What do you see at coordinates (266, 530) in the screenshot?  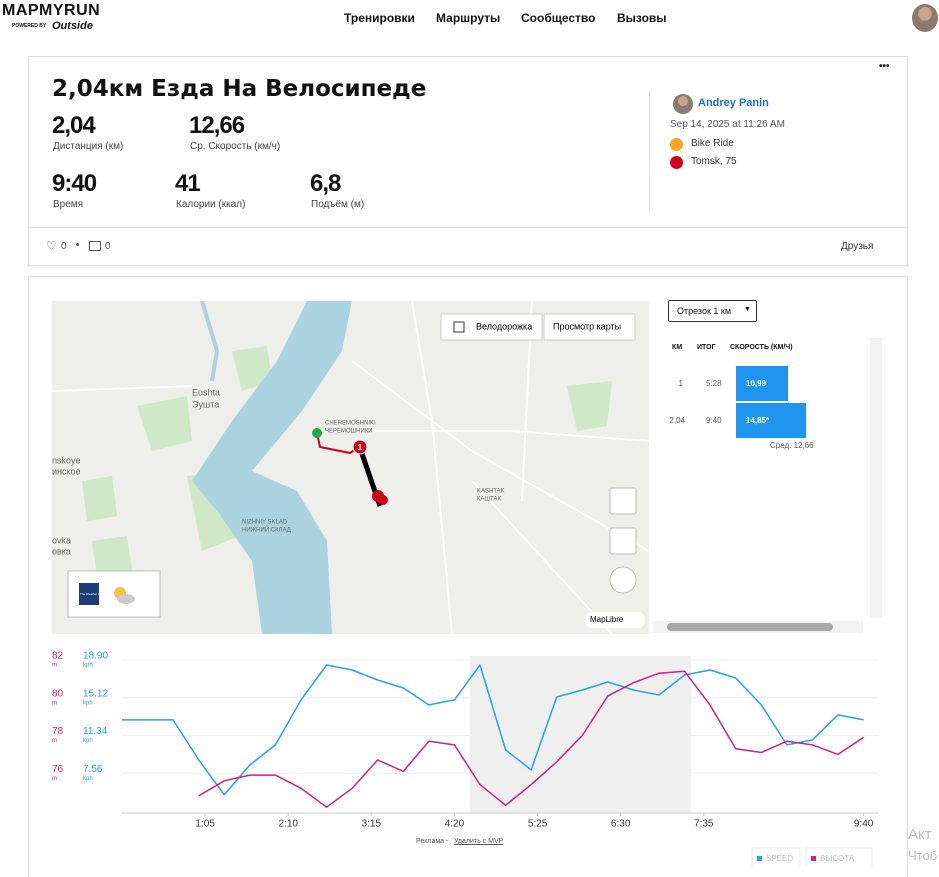 I see `map-label: НИЖНИЙ СКЛАД` at bounding box center [266, 530].